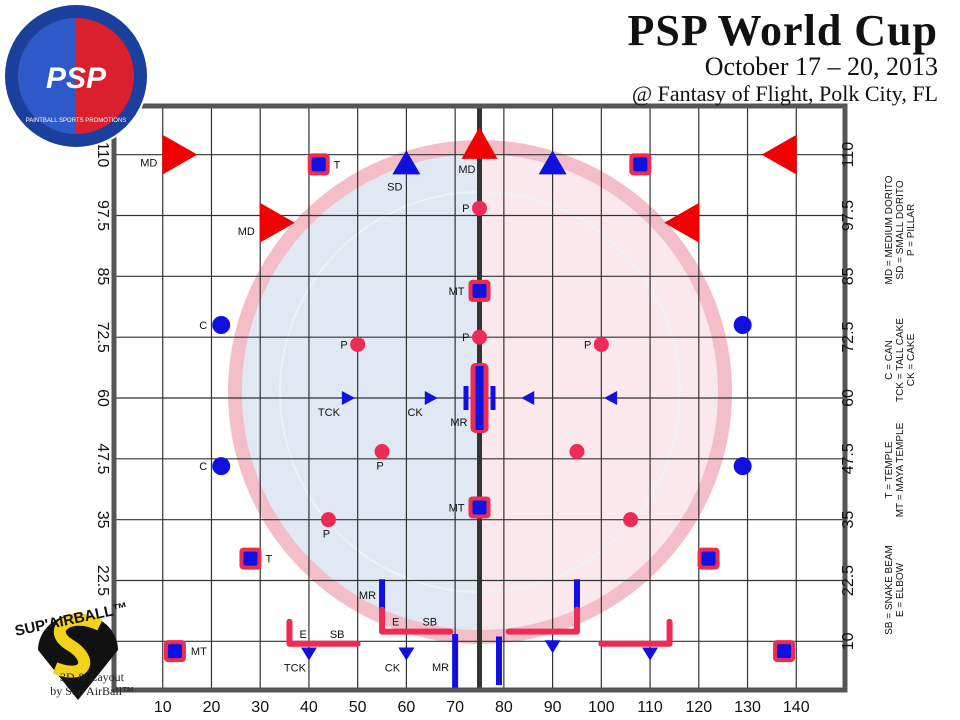 This screenshot has height=720, width=960. What do you see at coordinates (76, 121) in the screenshot?
I see `psp-logo-ring-text: PAINTBALL SPORTS PROMOTIONS` at bounding box center [76, 121].